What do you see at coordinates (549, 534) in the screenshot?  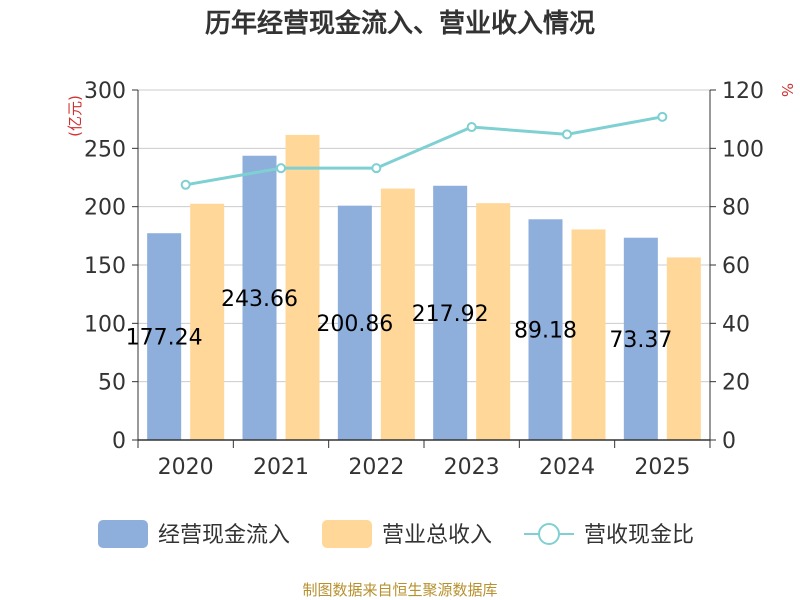 I see `legend-marker` at bounding box center [549, 534].